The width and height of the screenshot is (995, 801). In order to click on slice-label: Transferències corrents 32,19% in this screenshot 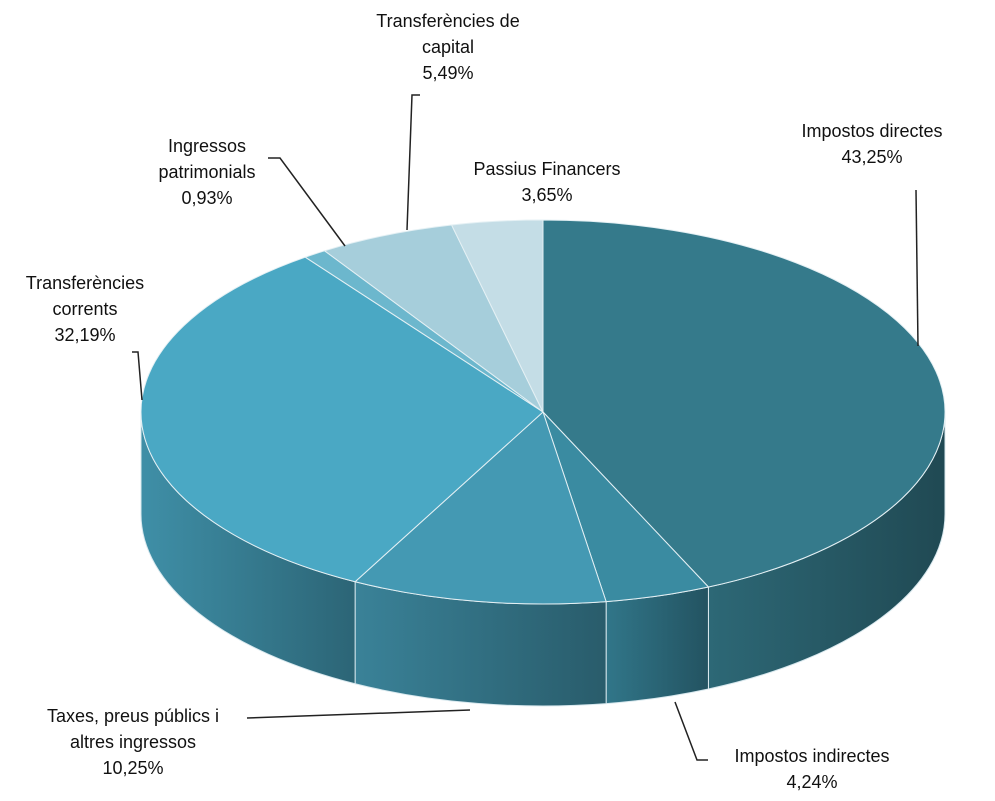, I will do `click(85, 309)`.